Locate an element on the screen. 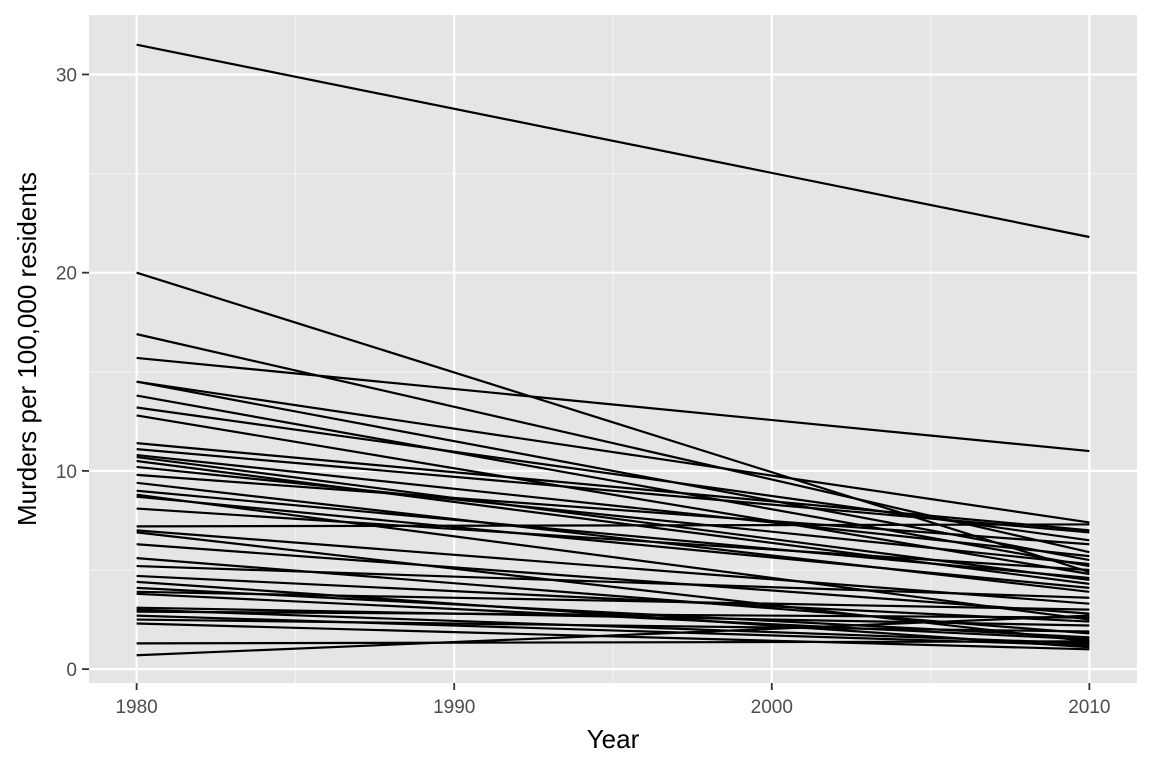  y-axis-title: Murders per 100,000 residents is located at coordinates (27, 349).